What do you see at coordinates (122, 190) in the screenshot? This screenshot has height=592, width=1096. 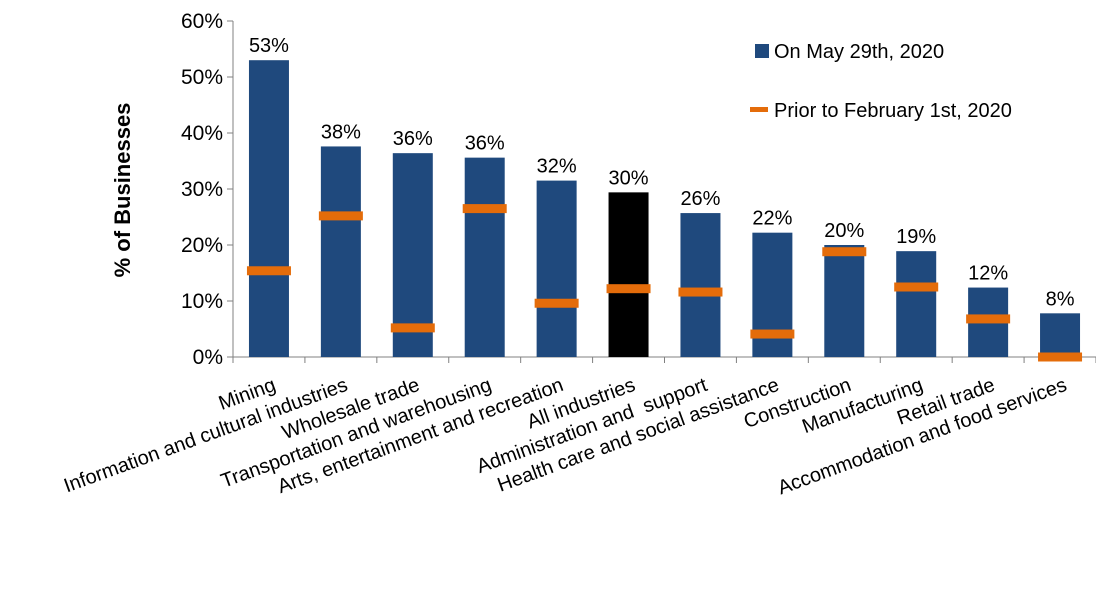 I see `y-axis-title: % of Businesses` at bounding box center [122, 190].